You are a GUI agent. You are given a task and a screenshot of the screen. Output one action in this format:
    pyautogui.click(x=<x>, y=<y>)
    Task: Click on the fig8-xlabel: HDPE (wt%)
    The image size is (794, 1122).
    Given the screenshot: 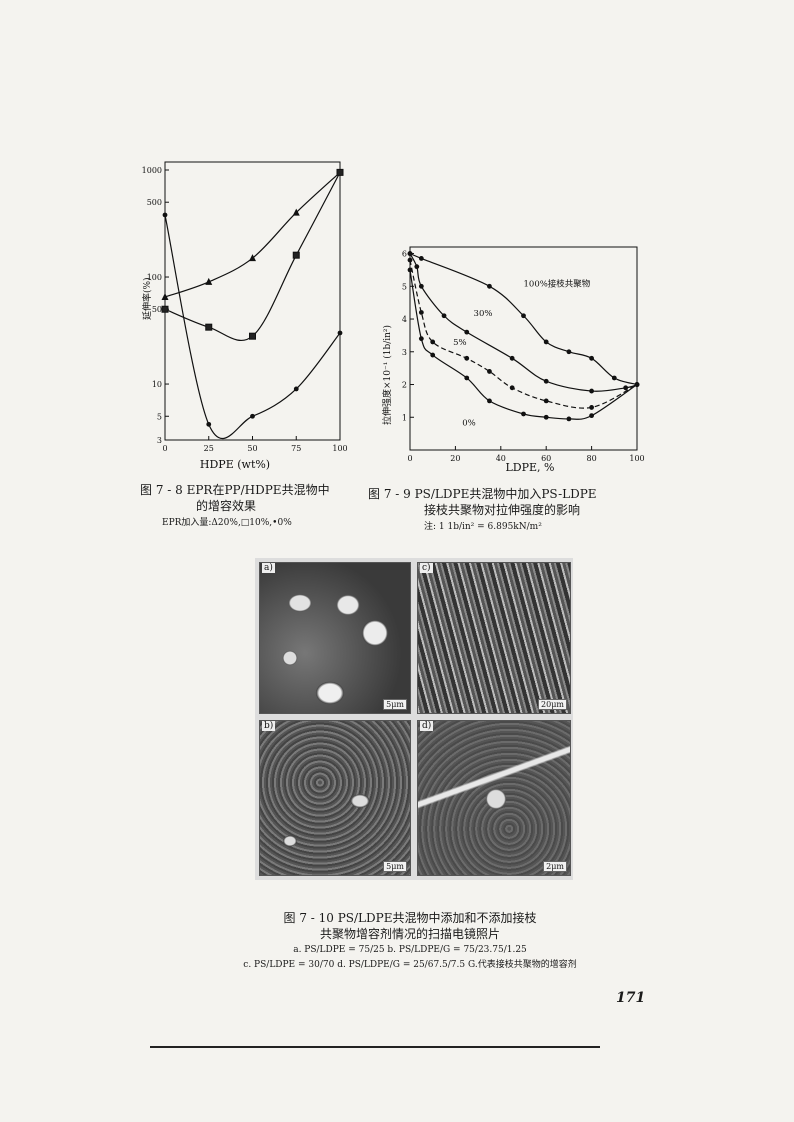 What is the action you would take?
    pyautogui.click(x=235, y=464)
    